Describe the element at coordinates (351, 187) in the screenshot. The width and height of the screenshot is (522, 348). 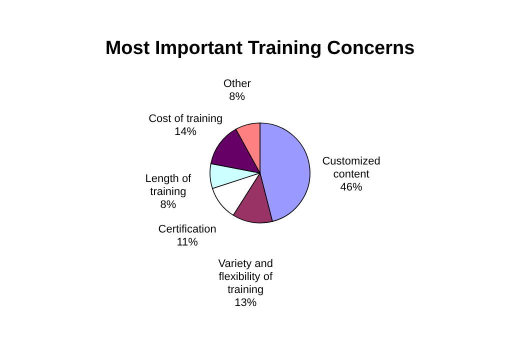
I see `data-label: 46%` at that location.